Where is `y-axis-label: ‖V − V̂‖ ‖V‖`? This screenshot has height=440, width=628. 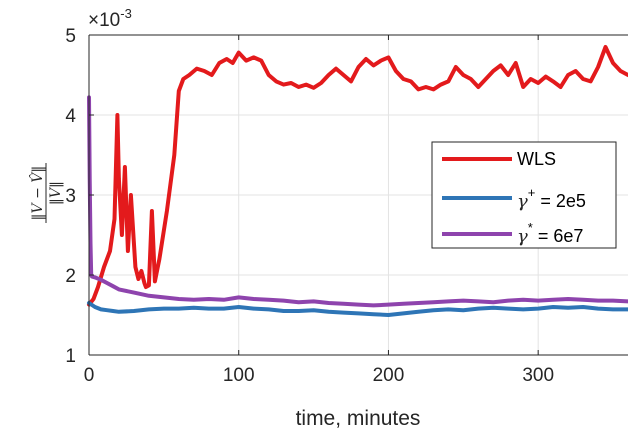 y-axis-label: ‖V − V̂‖ ‖V‖ is located at coordinates (46, 193).